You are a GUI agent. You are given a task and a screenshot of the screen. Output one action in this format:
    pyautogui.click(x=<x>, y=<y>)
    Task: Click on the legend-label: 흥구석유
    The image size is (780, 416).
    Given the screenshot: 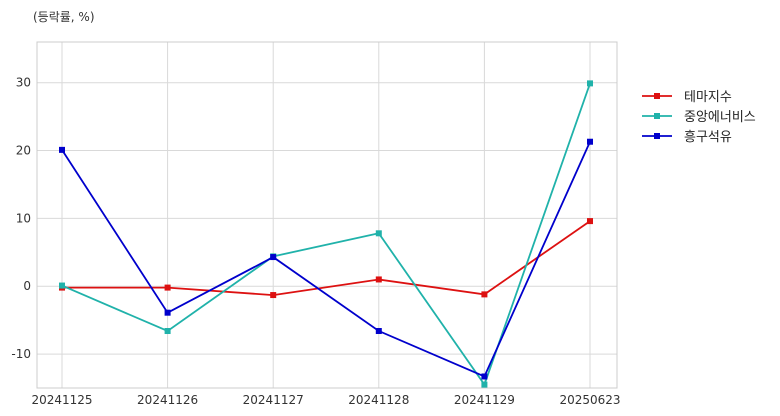 What is the action you would take?
    pyautogui.click(x=708, y=137)
    